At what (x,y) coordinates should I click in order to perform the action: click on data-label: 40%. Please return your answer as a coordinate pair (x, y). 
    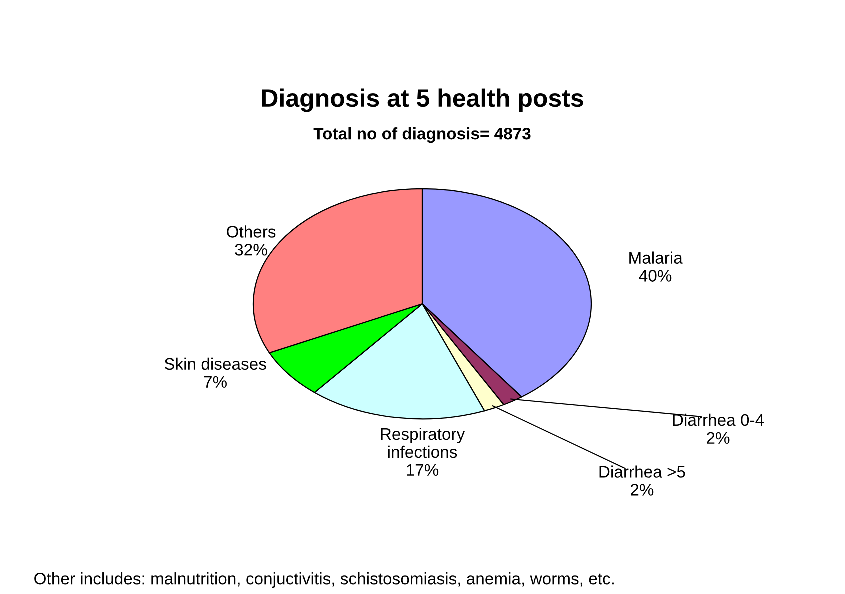
    Looking at the image, I should click on (655, 276).